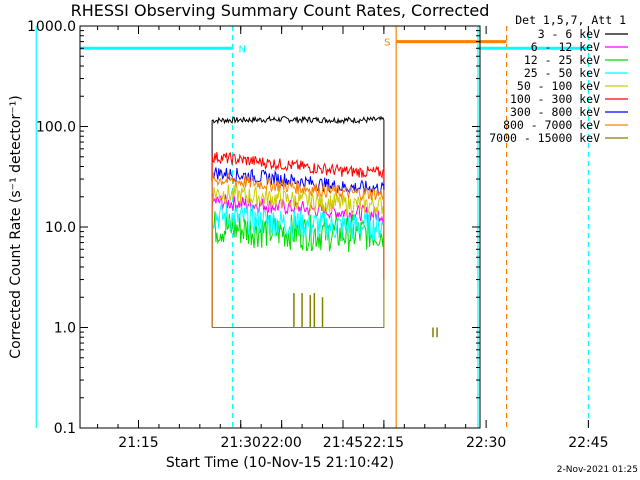 Image resolution: width=640 pixels, height=480 pixels. Describe the element at coordinates (562, 73) in the screenshot. I see `legend-entry: 25 - 50 keV` at that location.